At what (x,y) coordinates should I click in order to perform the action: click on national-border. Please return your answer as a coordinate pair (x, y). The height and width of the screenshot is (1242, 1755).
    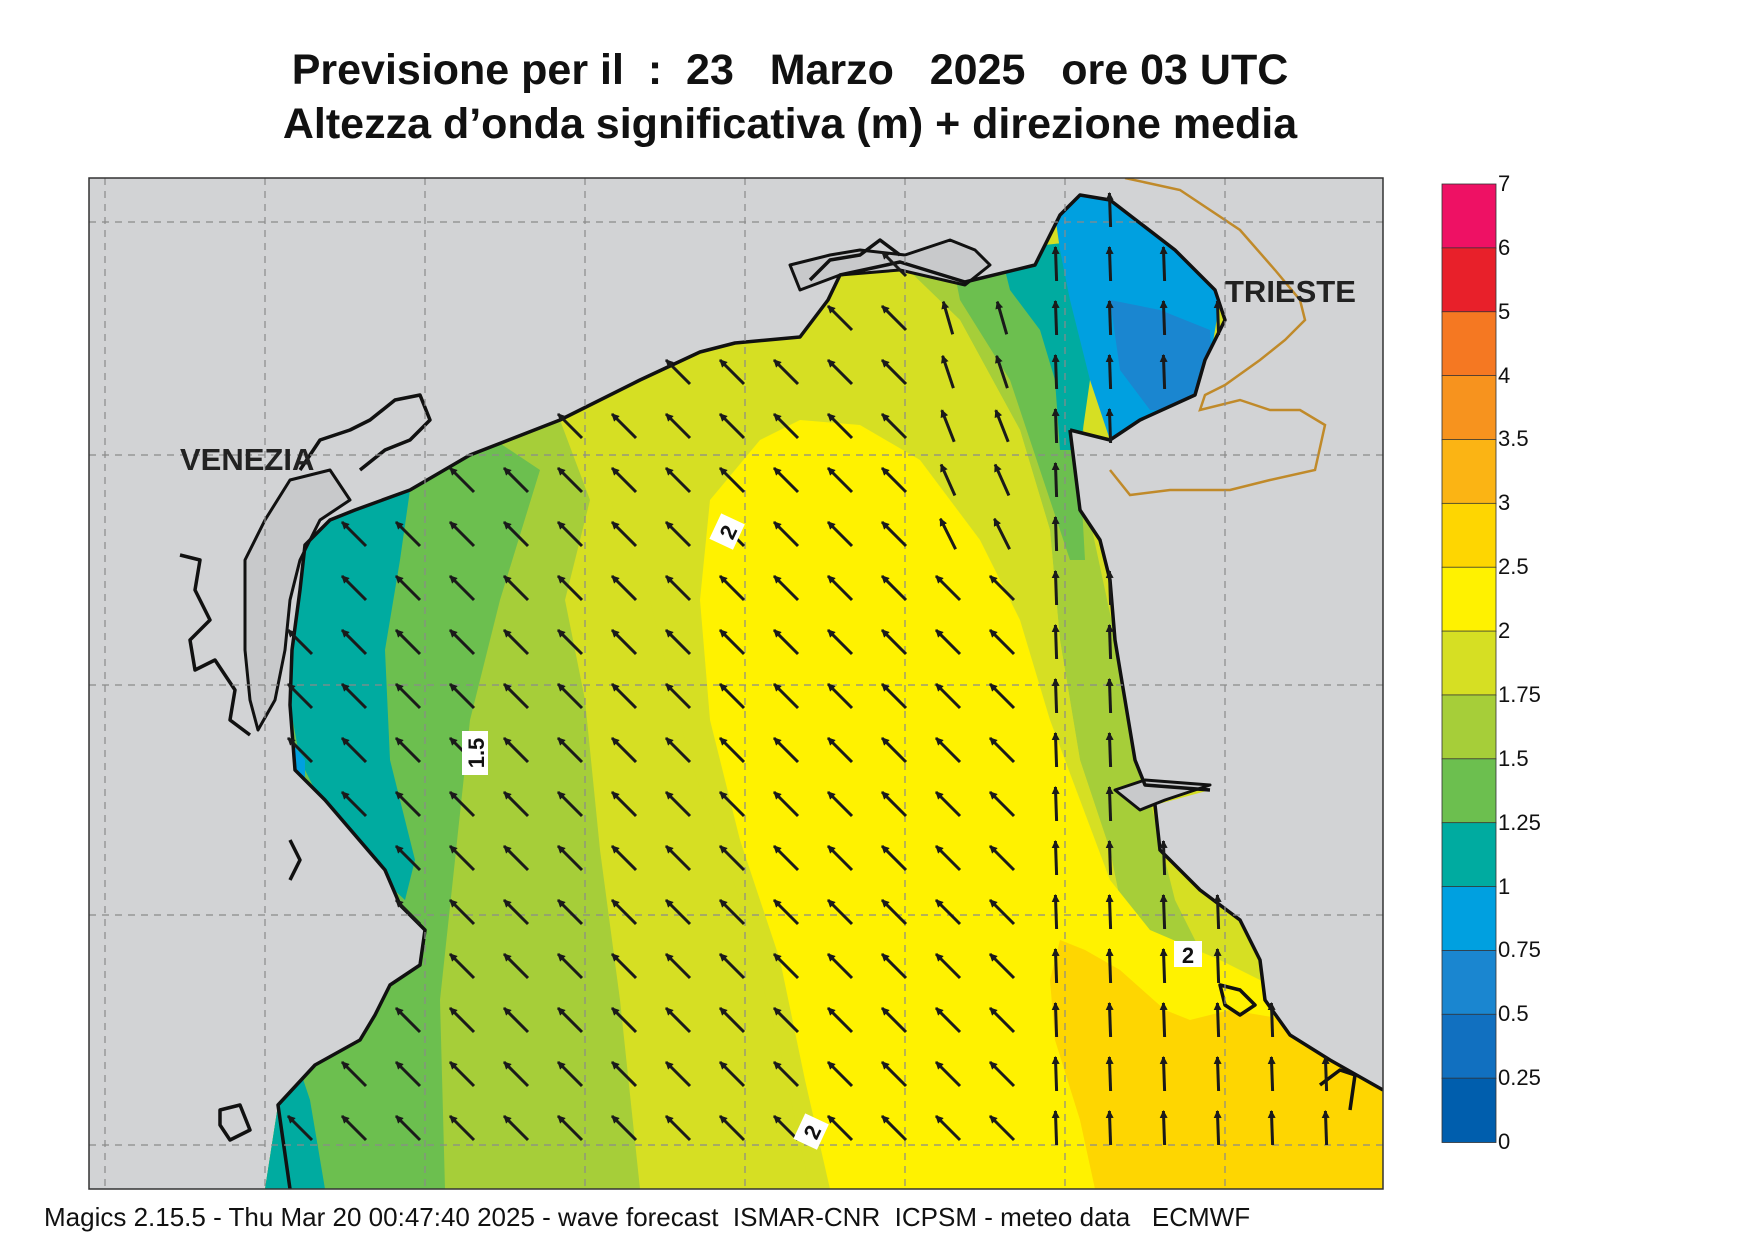
    Looking at the image, I should click on (1218, 337).